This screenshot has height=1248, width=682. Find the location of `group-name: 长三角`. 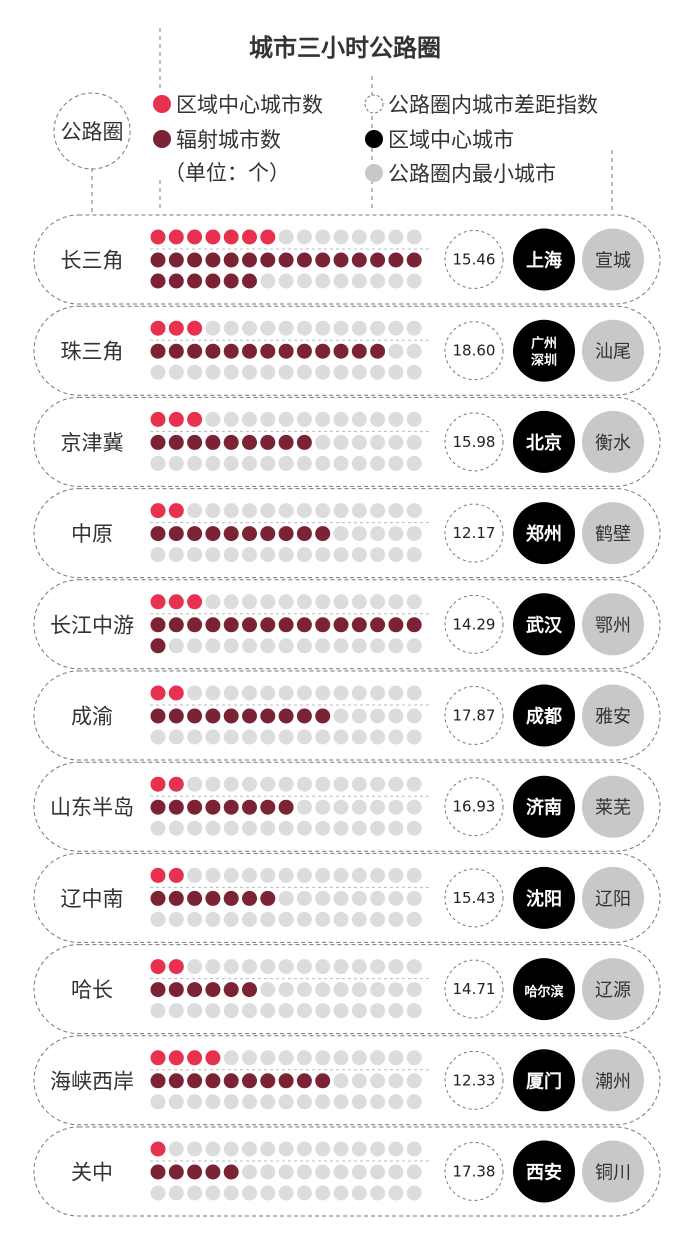

group-name: 长三角 is located at coordinates (92, 261).